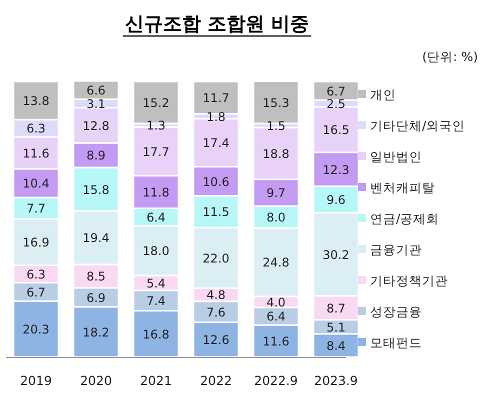 The width and height of the screenshot is (485, 397). What do you see at coordinates (216, 258) in the screenshot?
I see `data-label: 22.0` at bounding box center [216, 258].